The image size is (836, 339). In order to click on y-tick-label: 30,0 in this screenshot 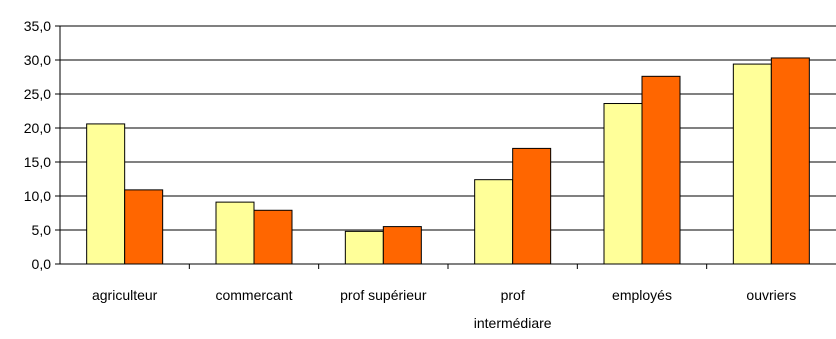, I will do `click(37, 60)`.